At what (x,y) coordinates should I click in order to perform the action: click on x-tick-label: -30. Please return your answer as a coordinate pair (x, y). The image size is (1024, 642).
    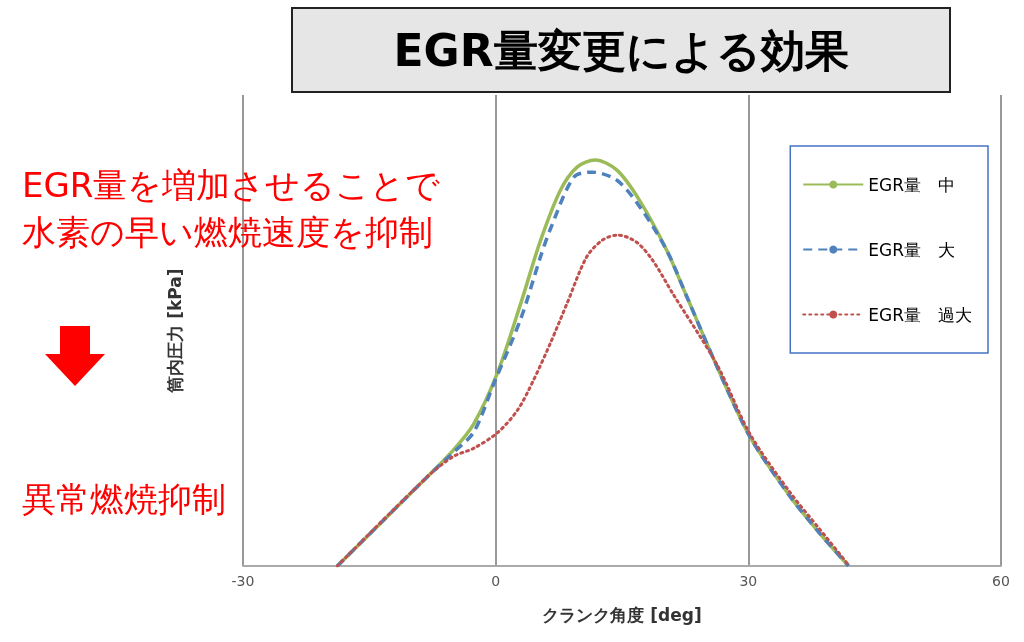
    Looking at the image, I should click on (243, 581).